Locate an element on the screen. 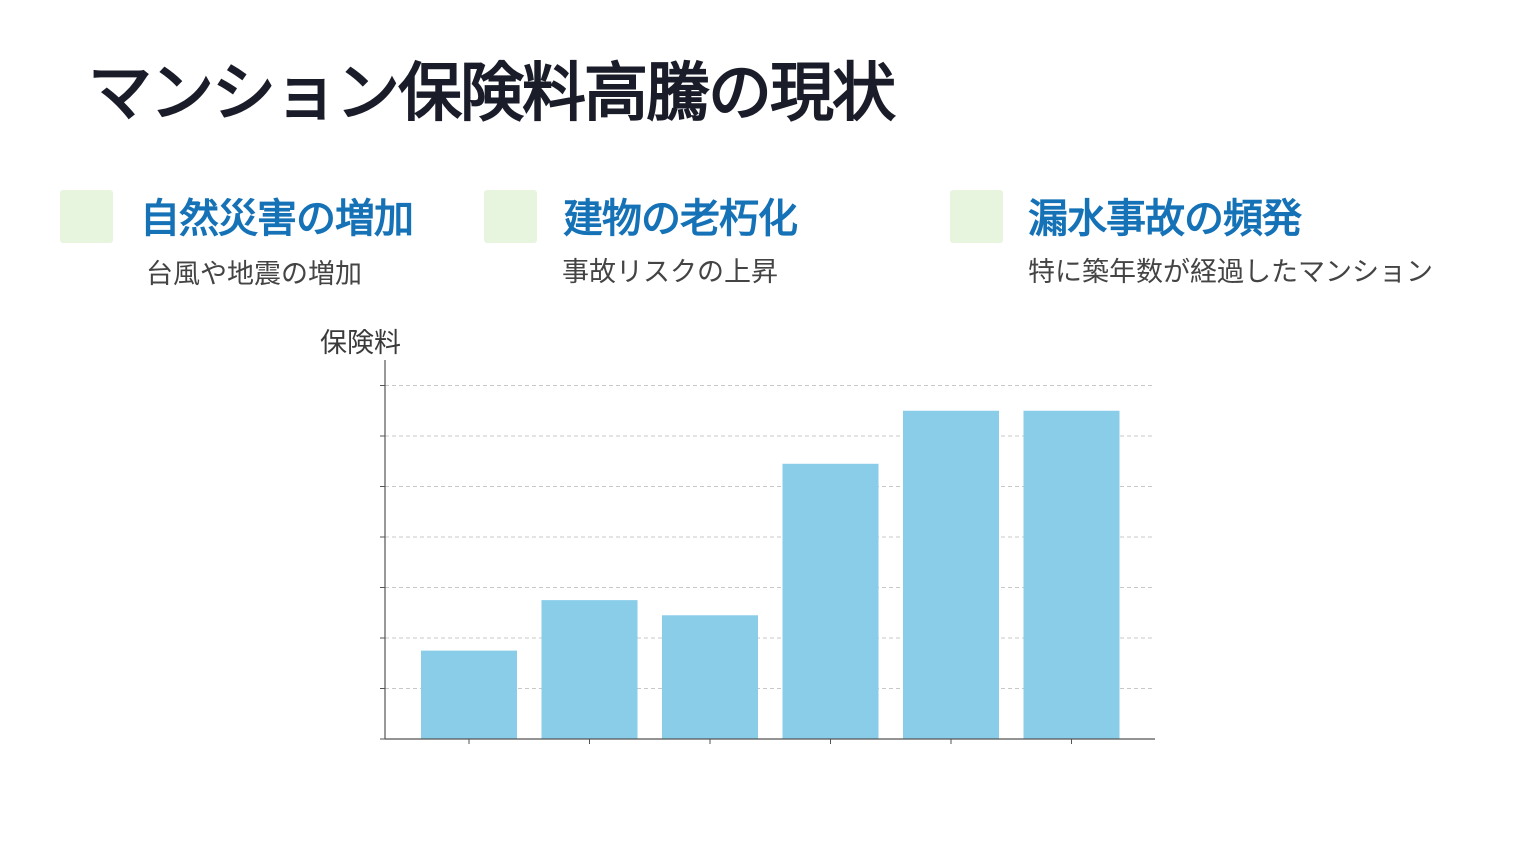 The width and height of the screenshot is (1536, 864). page-title: マンション保険料高騰の現状 is located at coordinates (492, 94).